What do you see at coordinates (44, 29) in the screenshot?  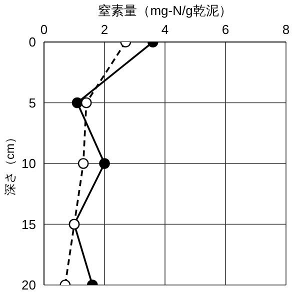 I see `x-tick-label: 0` at bounding box center [44, 29].